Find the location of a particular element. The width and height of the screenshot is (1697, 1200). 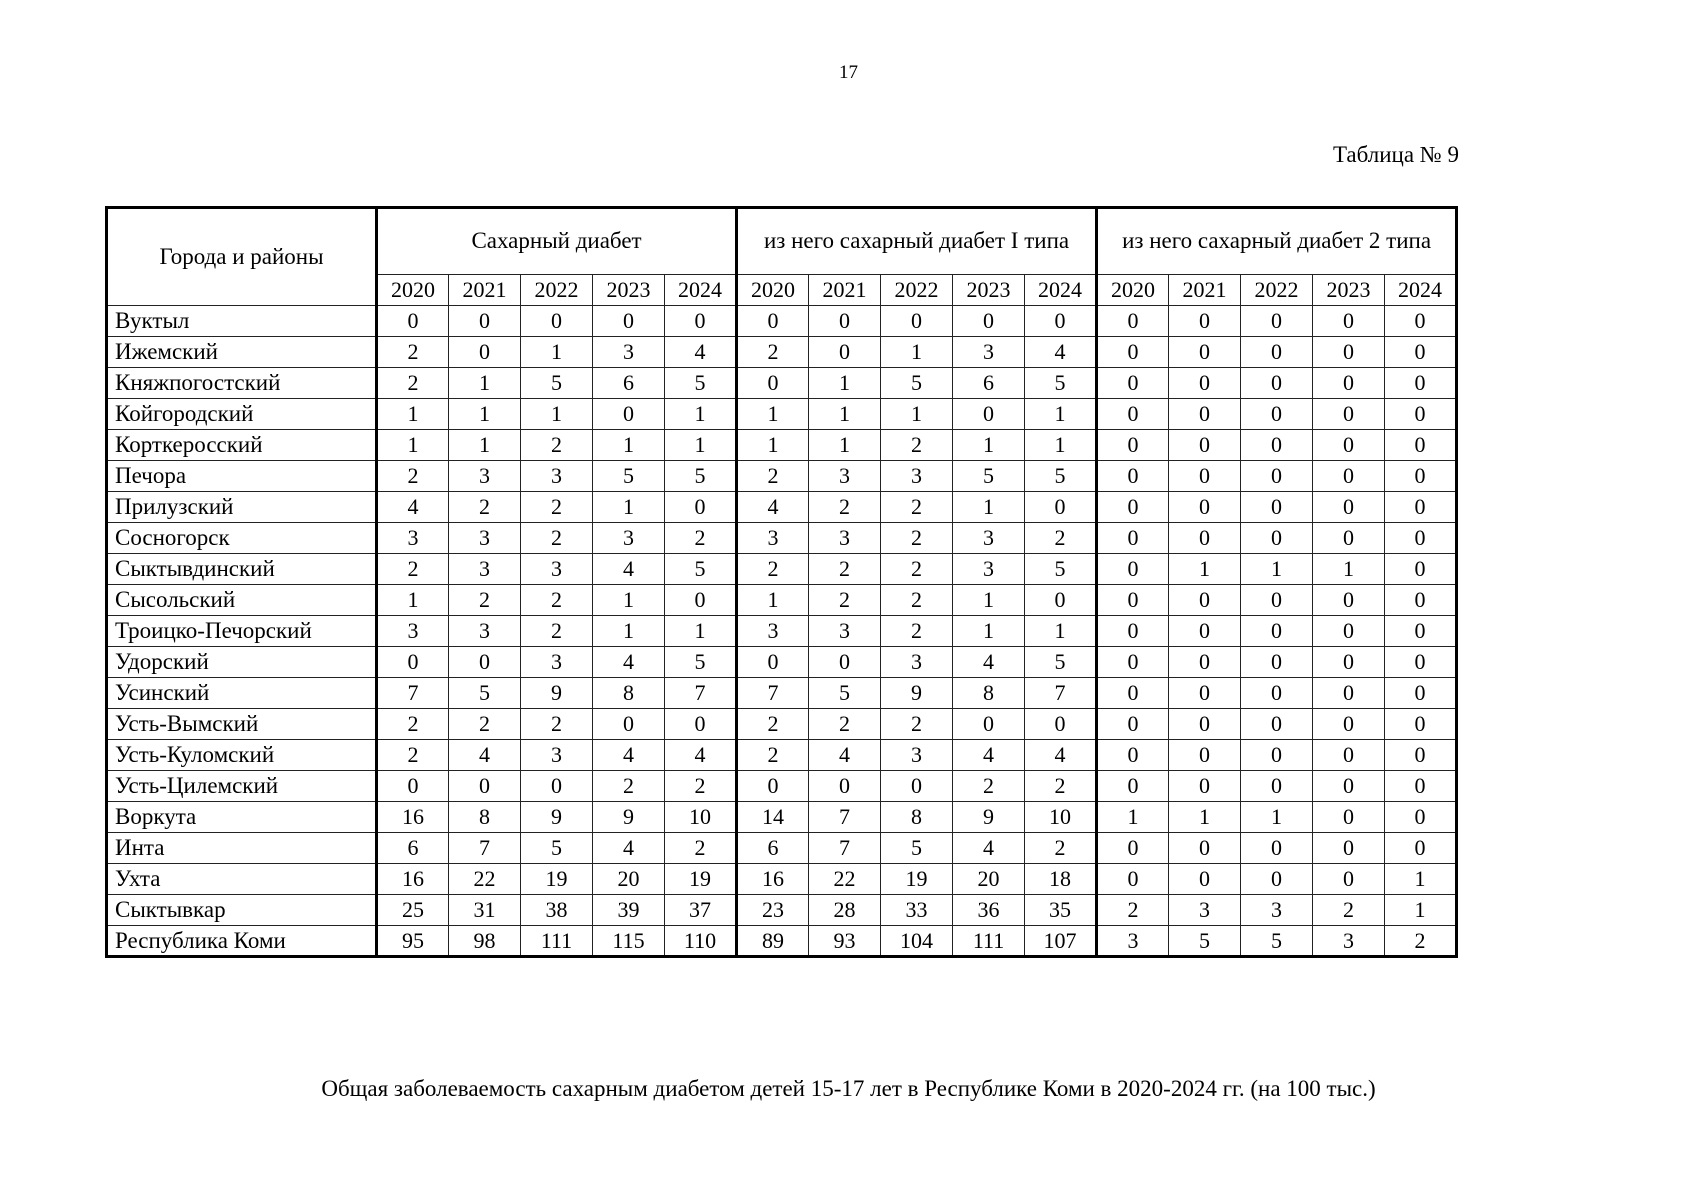

district-name-cell: Инта is located at coordinates (241, 848).